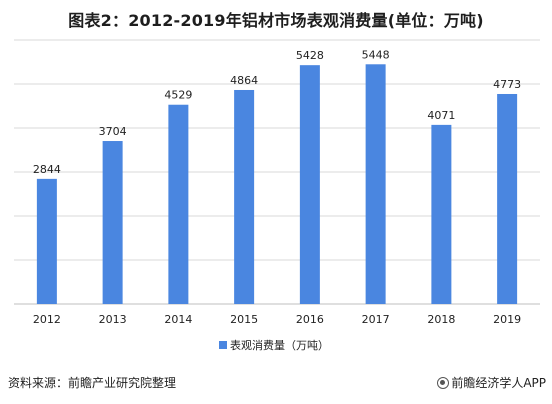 This screenshot has height=404, width=552. Describe the element at coordinates (46, 241) in the screenshot. I see `bar-2012` at that location.